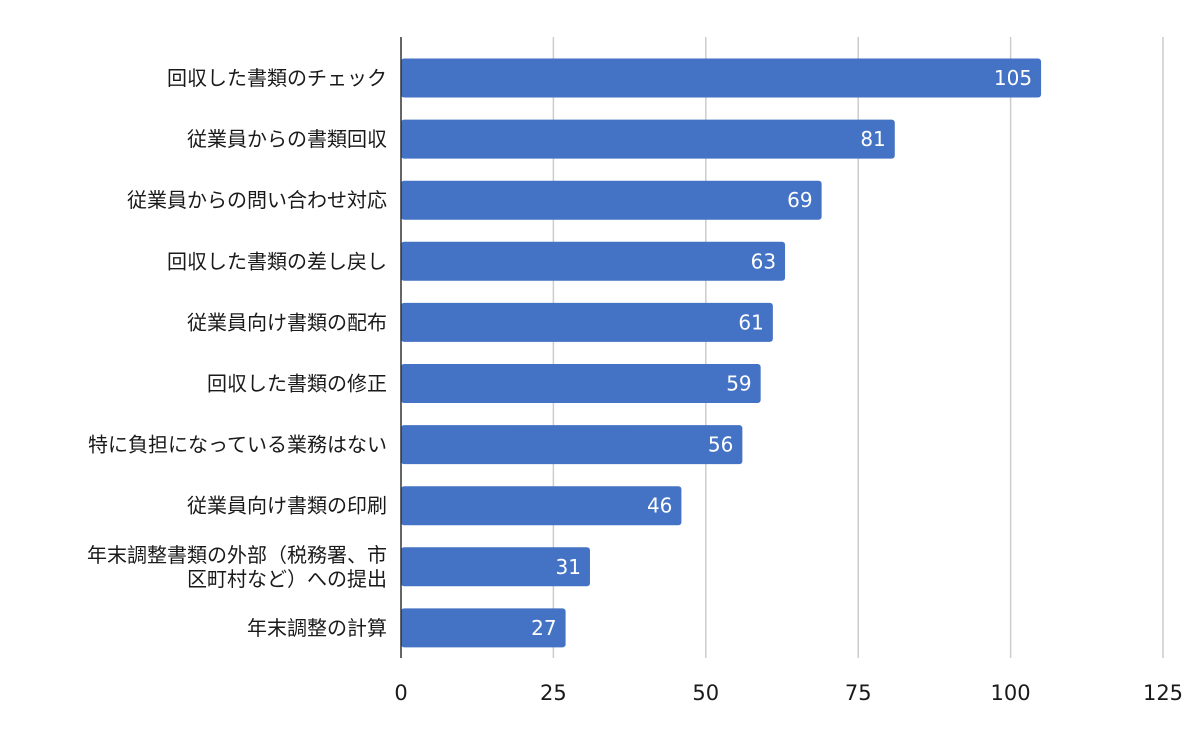 The width and height of the screenshot is (1200, 746). What do you see at coordinates (1163, 693) in the screenshot?
I see `x-tick-label-125: 125` at bounding box center [1163, 693].